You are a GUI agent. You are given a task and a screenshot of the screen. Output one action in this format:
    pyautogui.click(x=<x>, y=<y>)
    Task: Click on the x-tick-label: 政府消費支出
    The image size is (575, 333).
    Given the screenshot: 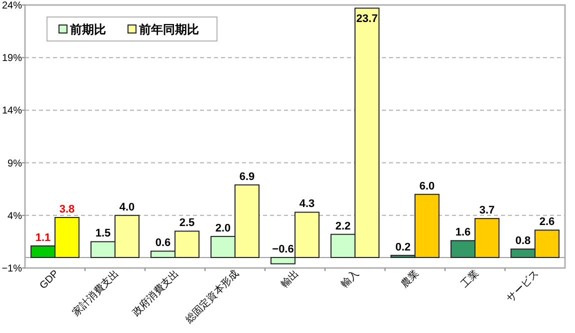 What is the action you would take?
    pyautogui.click(x=156, y=293)
    